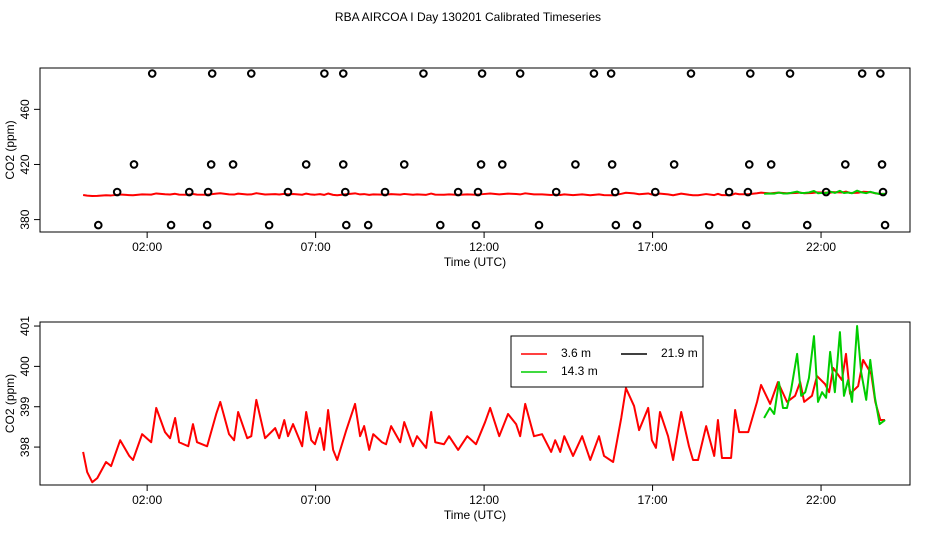 The height and width of the screenshot is (540, 936). What do you see at coordinates (25, 326) in the screenshot?
I see `y-tick-label: 401` at bounding box center [25, 326].